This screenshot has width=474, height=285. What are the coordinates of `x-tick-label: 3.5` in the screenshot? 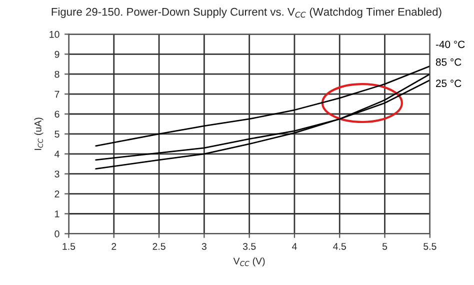 It's located at (249, 246).